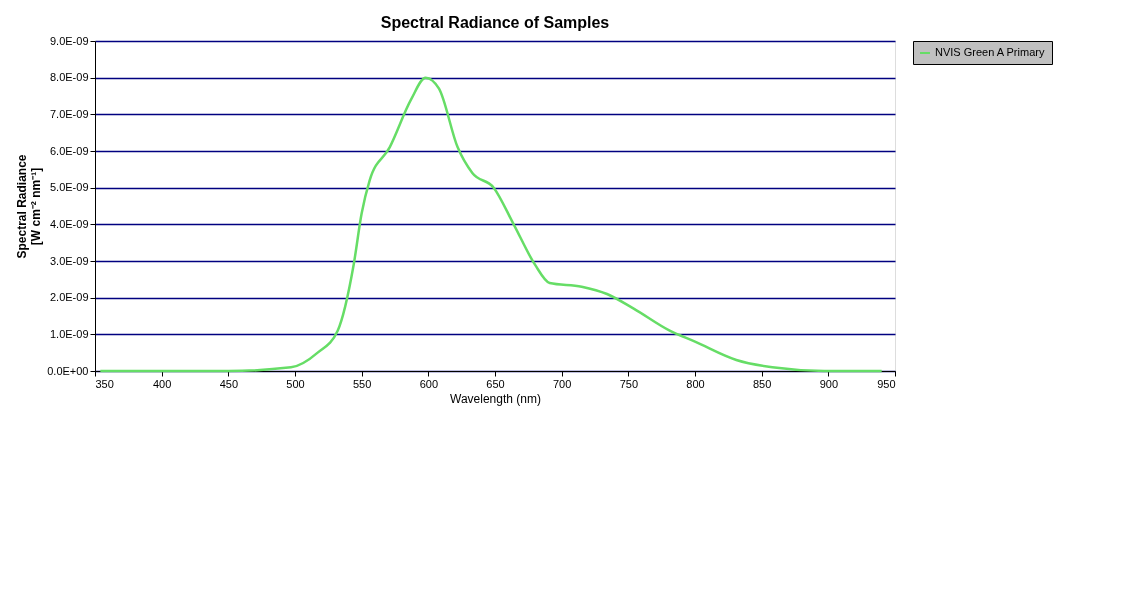 Image resolution: width=1146 pixels, height=603 pixels. I want to click on y-tick-label: 9.0E-09, so click(69, 40).